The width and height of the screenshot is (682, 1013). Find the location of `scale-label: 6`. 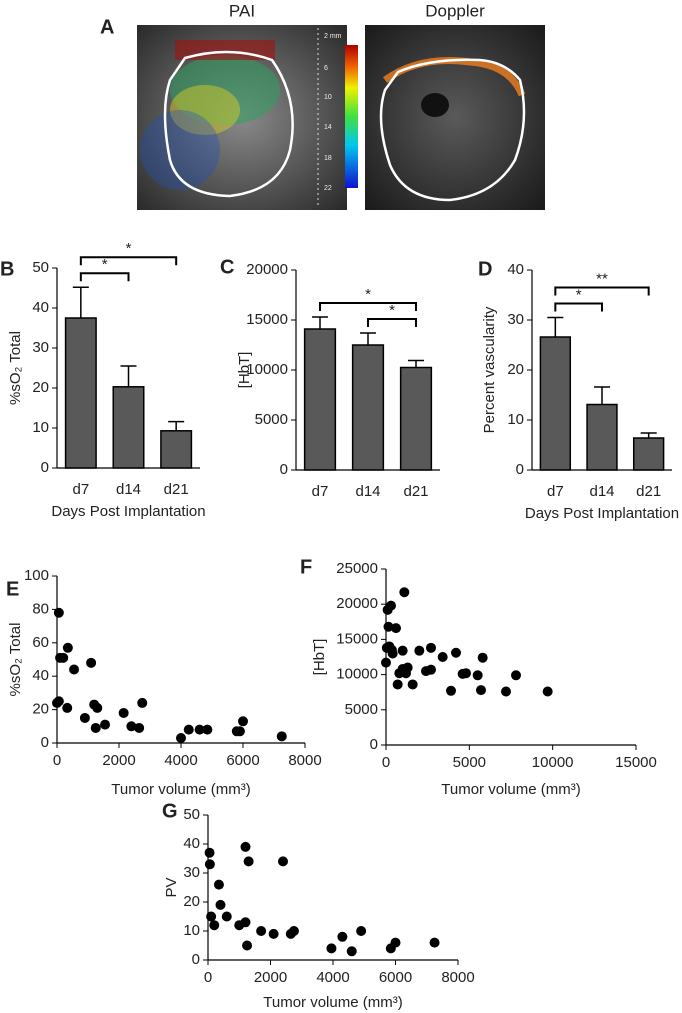

scale-label: 6 is located at coordinates (326, 68).